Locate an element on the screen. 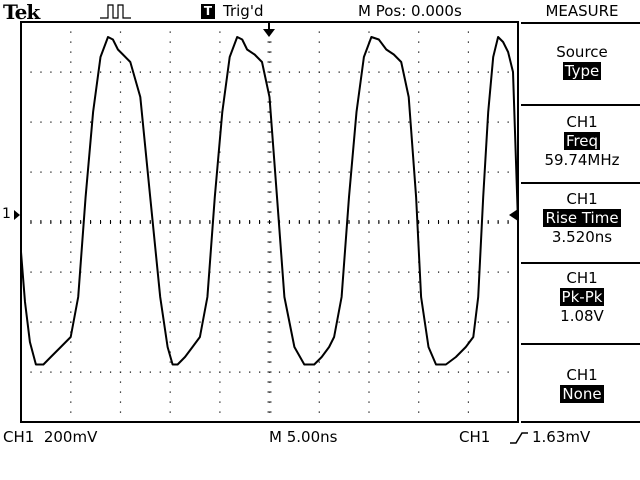 This screenshot has height=480, width=640. measurement-3: CH1 Pk-Pk 1.08V is located at coordinates (582, 297).